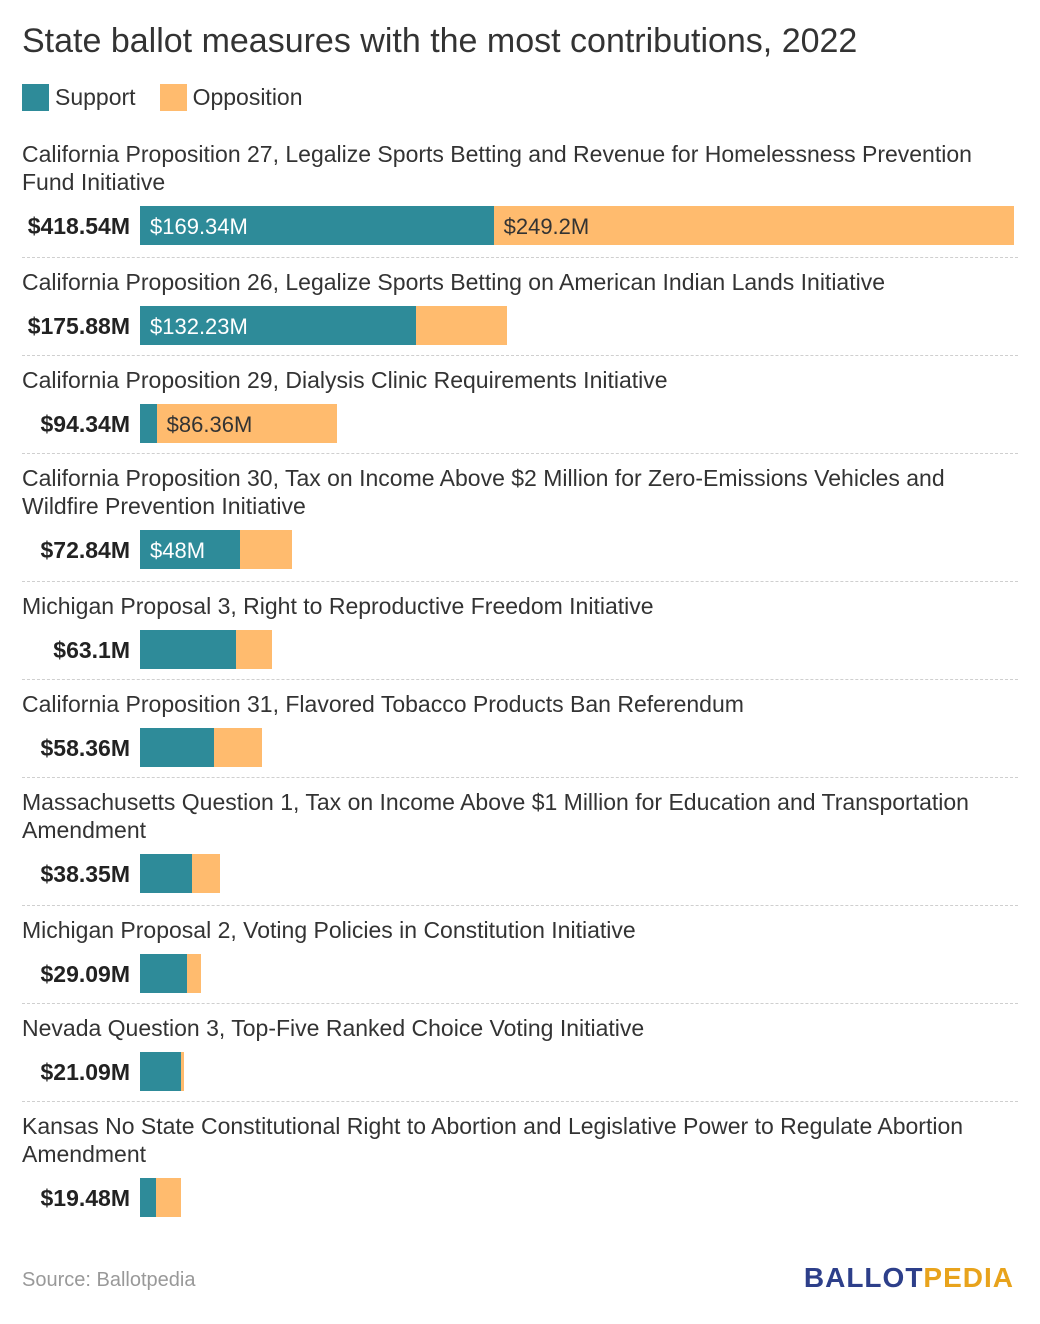 This screenshot has height=1324, width=1040. What do you see at coordinates (95, 97) in the screenshot?
I see `legend-label-support: Support` at bounding box center [95, 97].